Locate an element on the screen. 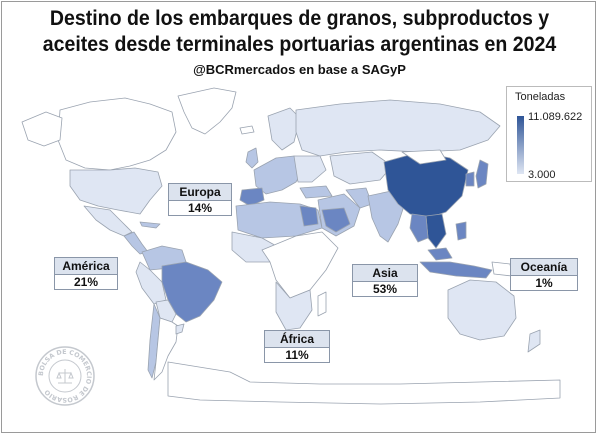 The width and height of the screenshot is (599, 436). country-uk is located at coordinates (252, 158).